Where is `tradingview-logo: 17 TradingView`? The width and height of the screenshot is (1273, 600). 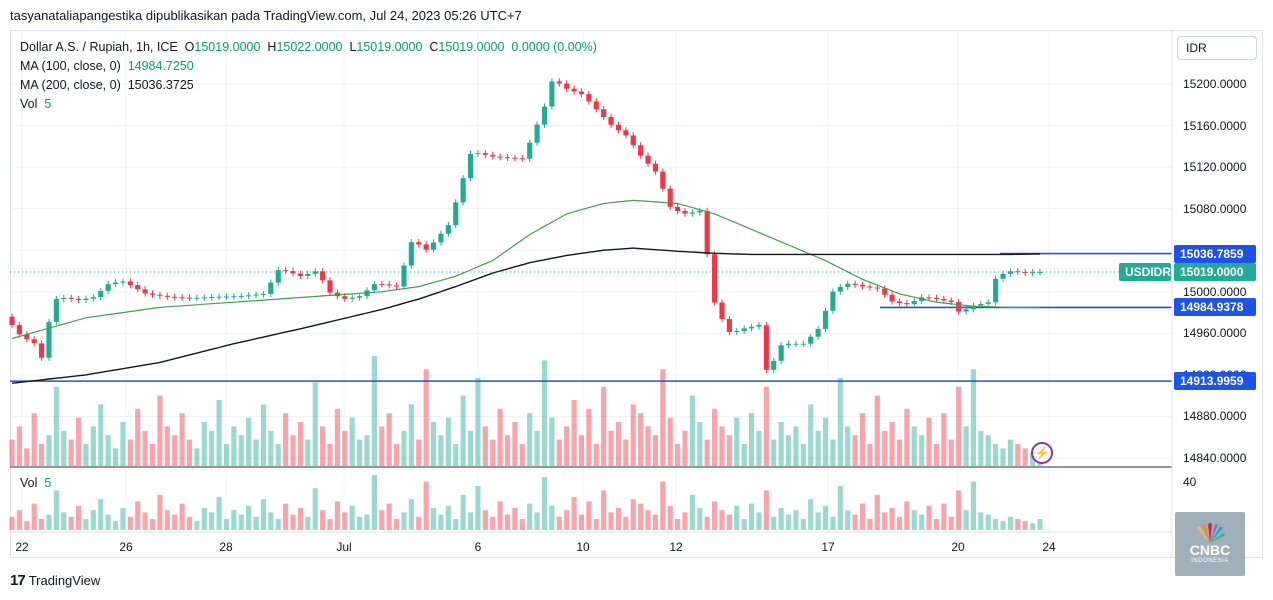
tradingview-logo: 17 TradingView is located at coordinates (55, 580).